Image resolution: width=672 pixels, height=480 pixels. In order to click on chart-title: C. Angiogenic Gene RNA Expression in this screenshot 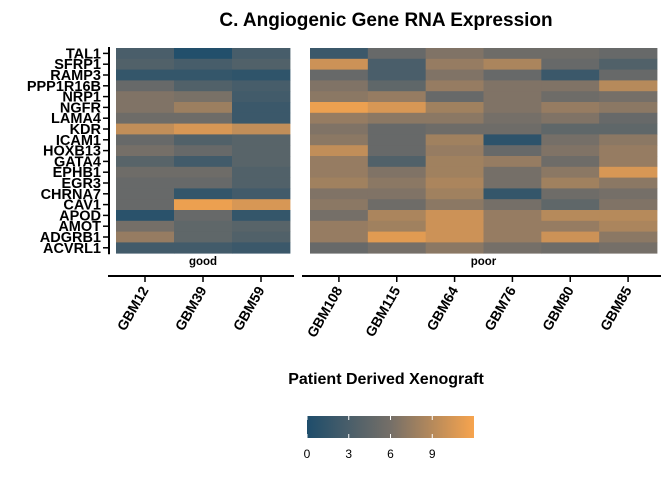, I will do `click(385, 20)`.